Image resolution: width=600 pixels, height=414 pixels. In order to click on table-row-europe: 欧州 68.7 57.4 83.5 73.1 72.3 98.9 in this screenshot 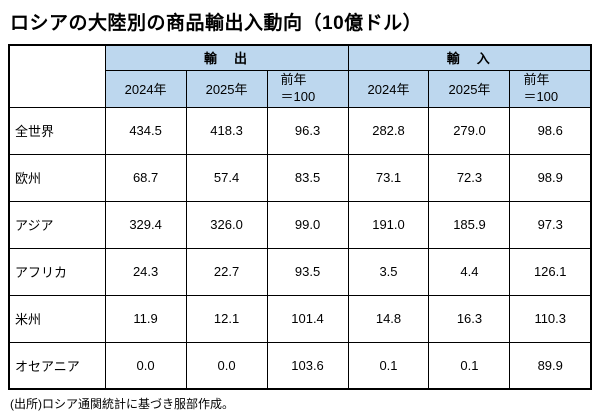, I will do `click(300, 177)`.